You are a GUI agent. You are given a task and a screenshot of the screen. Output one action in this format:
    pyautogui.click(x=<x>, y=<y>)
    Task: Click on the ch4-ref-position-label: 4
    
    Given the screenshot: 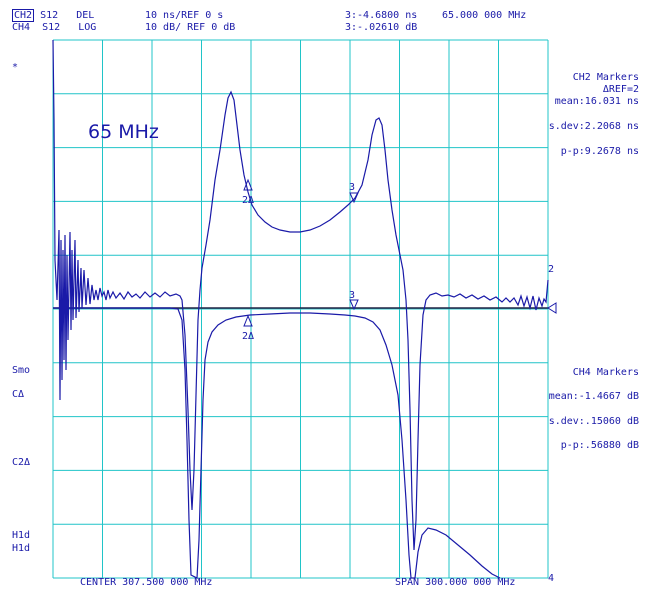 What is the action you would take?
    pyautogui.click(x=551, y=578)
    